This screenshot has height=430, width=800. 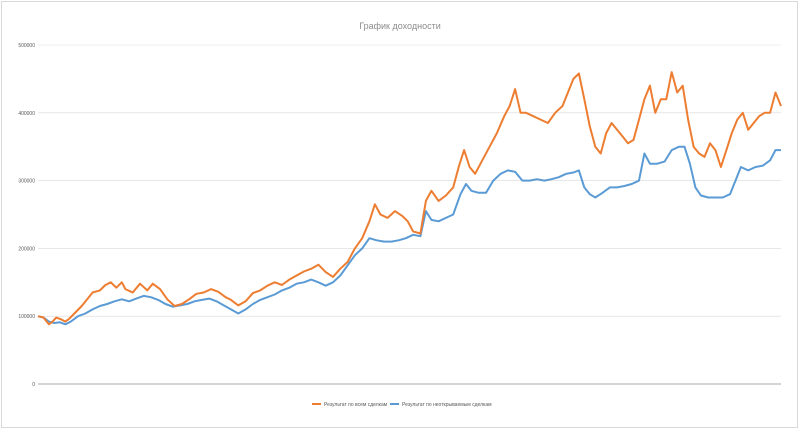 I want to click on y-tick-label: 200000, so click(x=26, y=249).